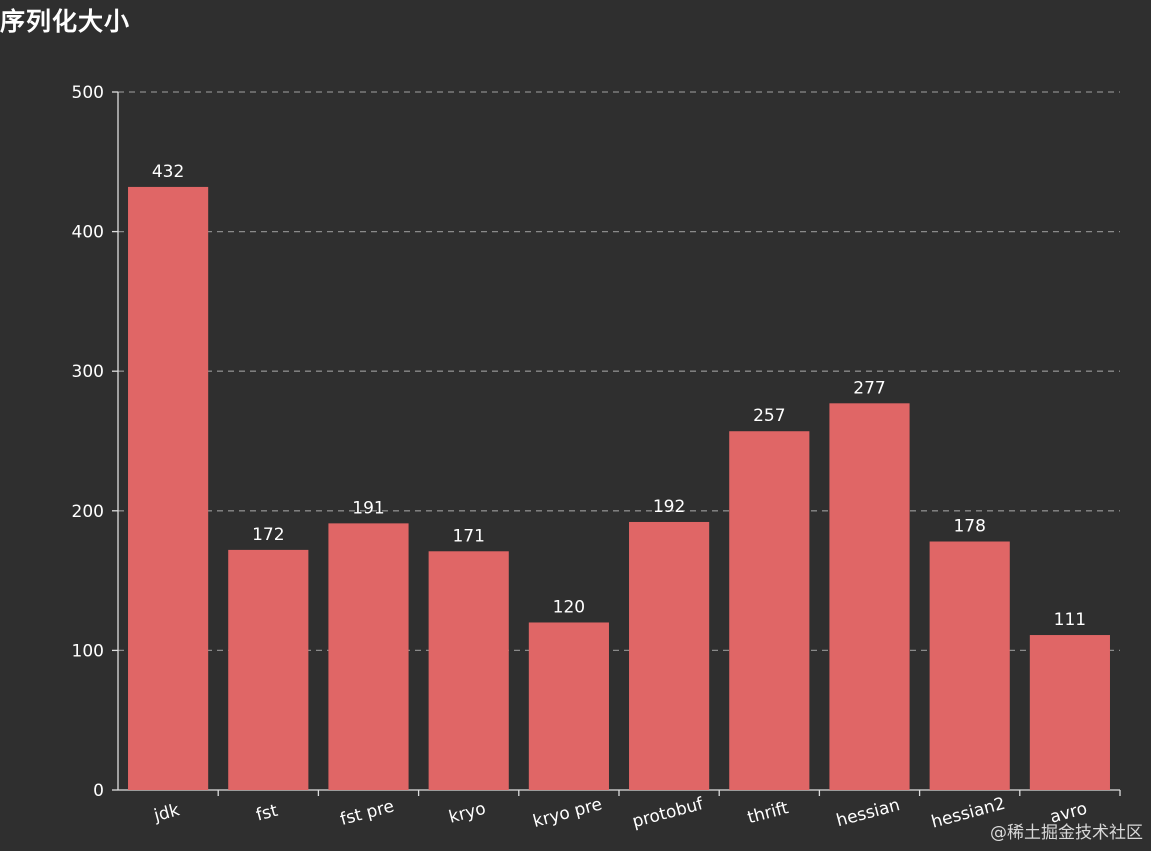 The image size is (1151, 851). I want to click on y-tick-label: 400, so click(88, 233).